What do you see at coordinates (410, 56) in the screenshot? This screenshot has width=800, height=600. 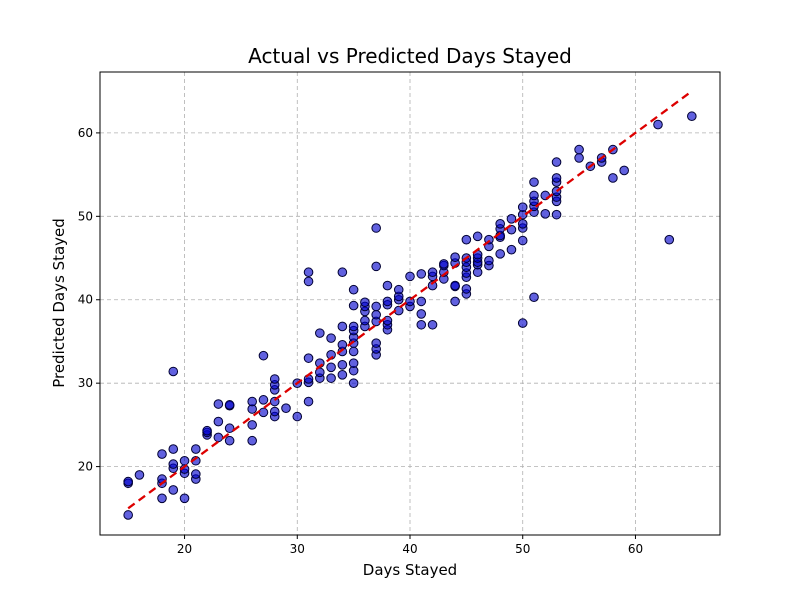 I see `chart-title: Actual vs Predicted Days Stayed` at bounding box center [410, 56].